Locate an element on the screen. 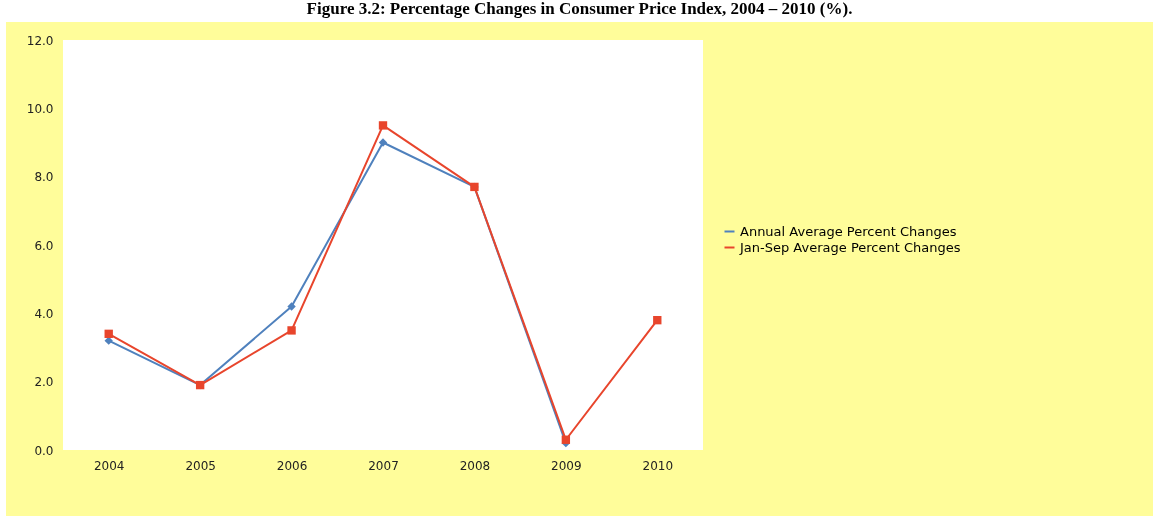 The width and height of the screenshot is (1159, 520). legend-label: Jan-Sep Average Percent Changes is located at coordinates (850, 247).